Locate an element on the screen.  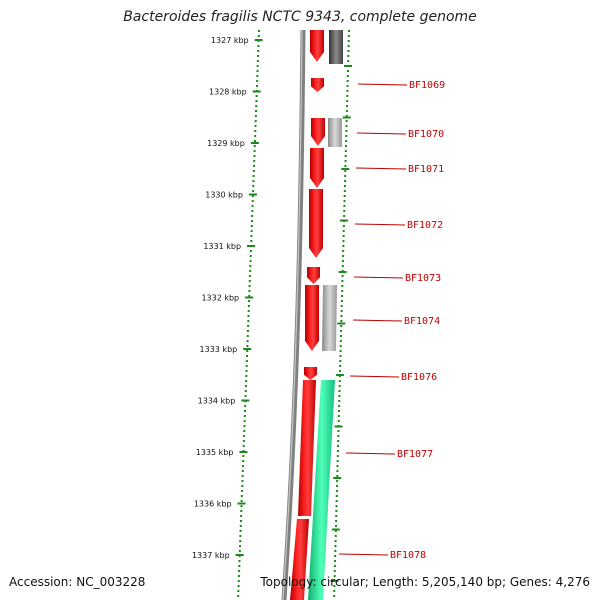
ruler-tick-label: 1336 kbp is located at coordinates (213, 504).